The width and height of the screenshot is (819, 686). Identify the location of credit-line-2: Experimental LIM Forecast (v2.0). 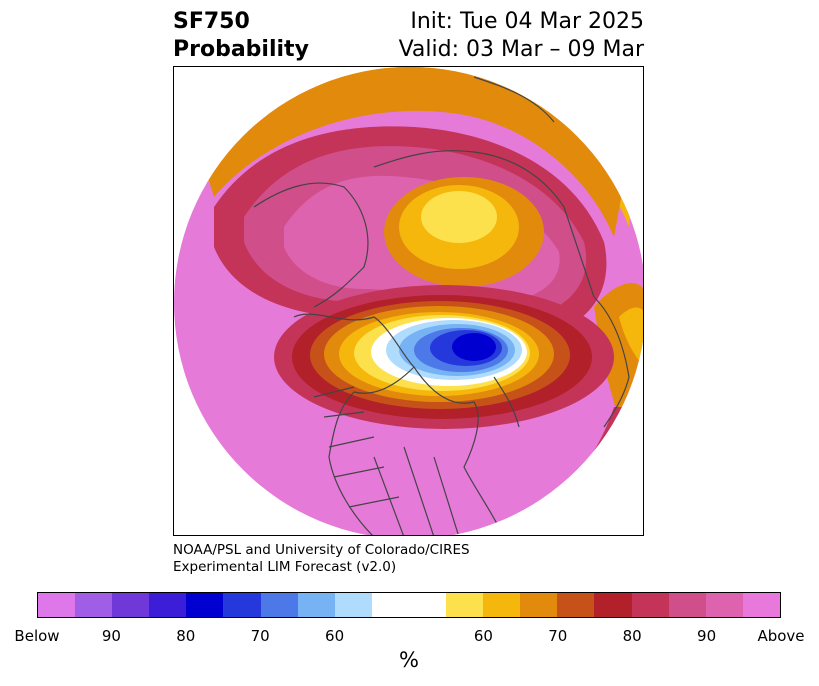
(285, 567).